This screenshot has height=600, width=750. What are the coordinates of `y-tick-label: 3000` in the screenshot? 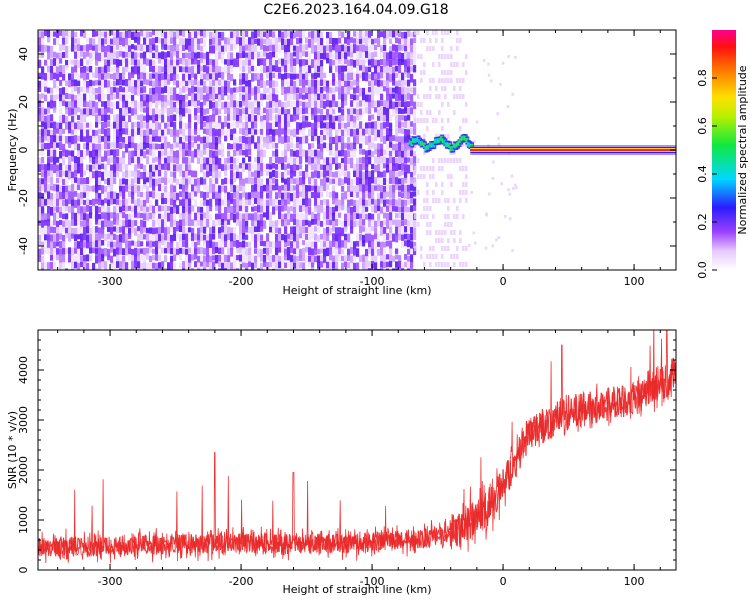 It's located at (23, 420).